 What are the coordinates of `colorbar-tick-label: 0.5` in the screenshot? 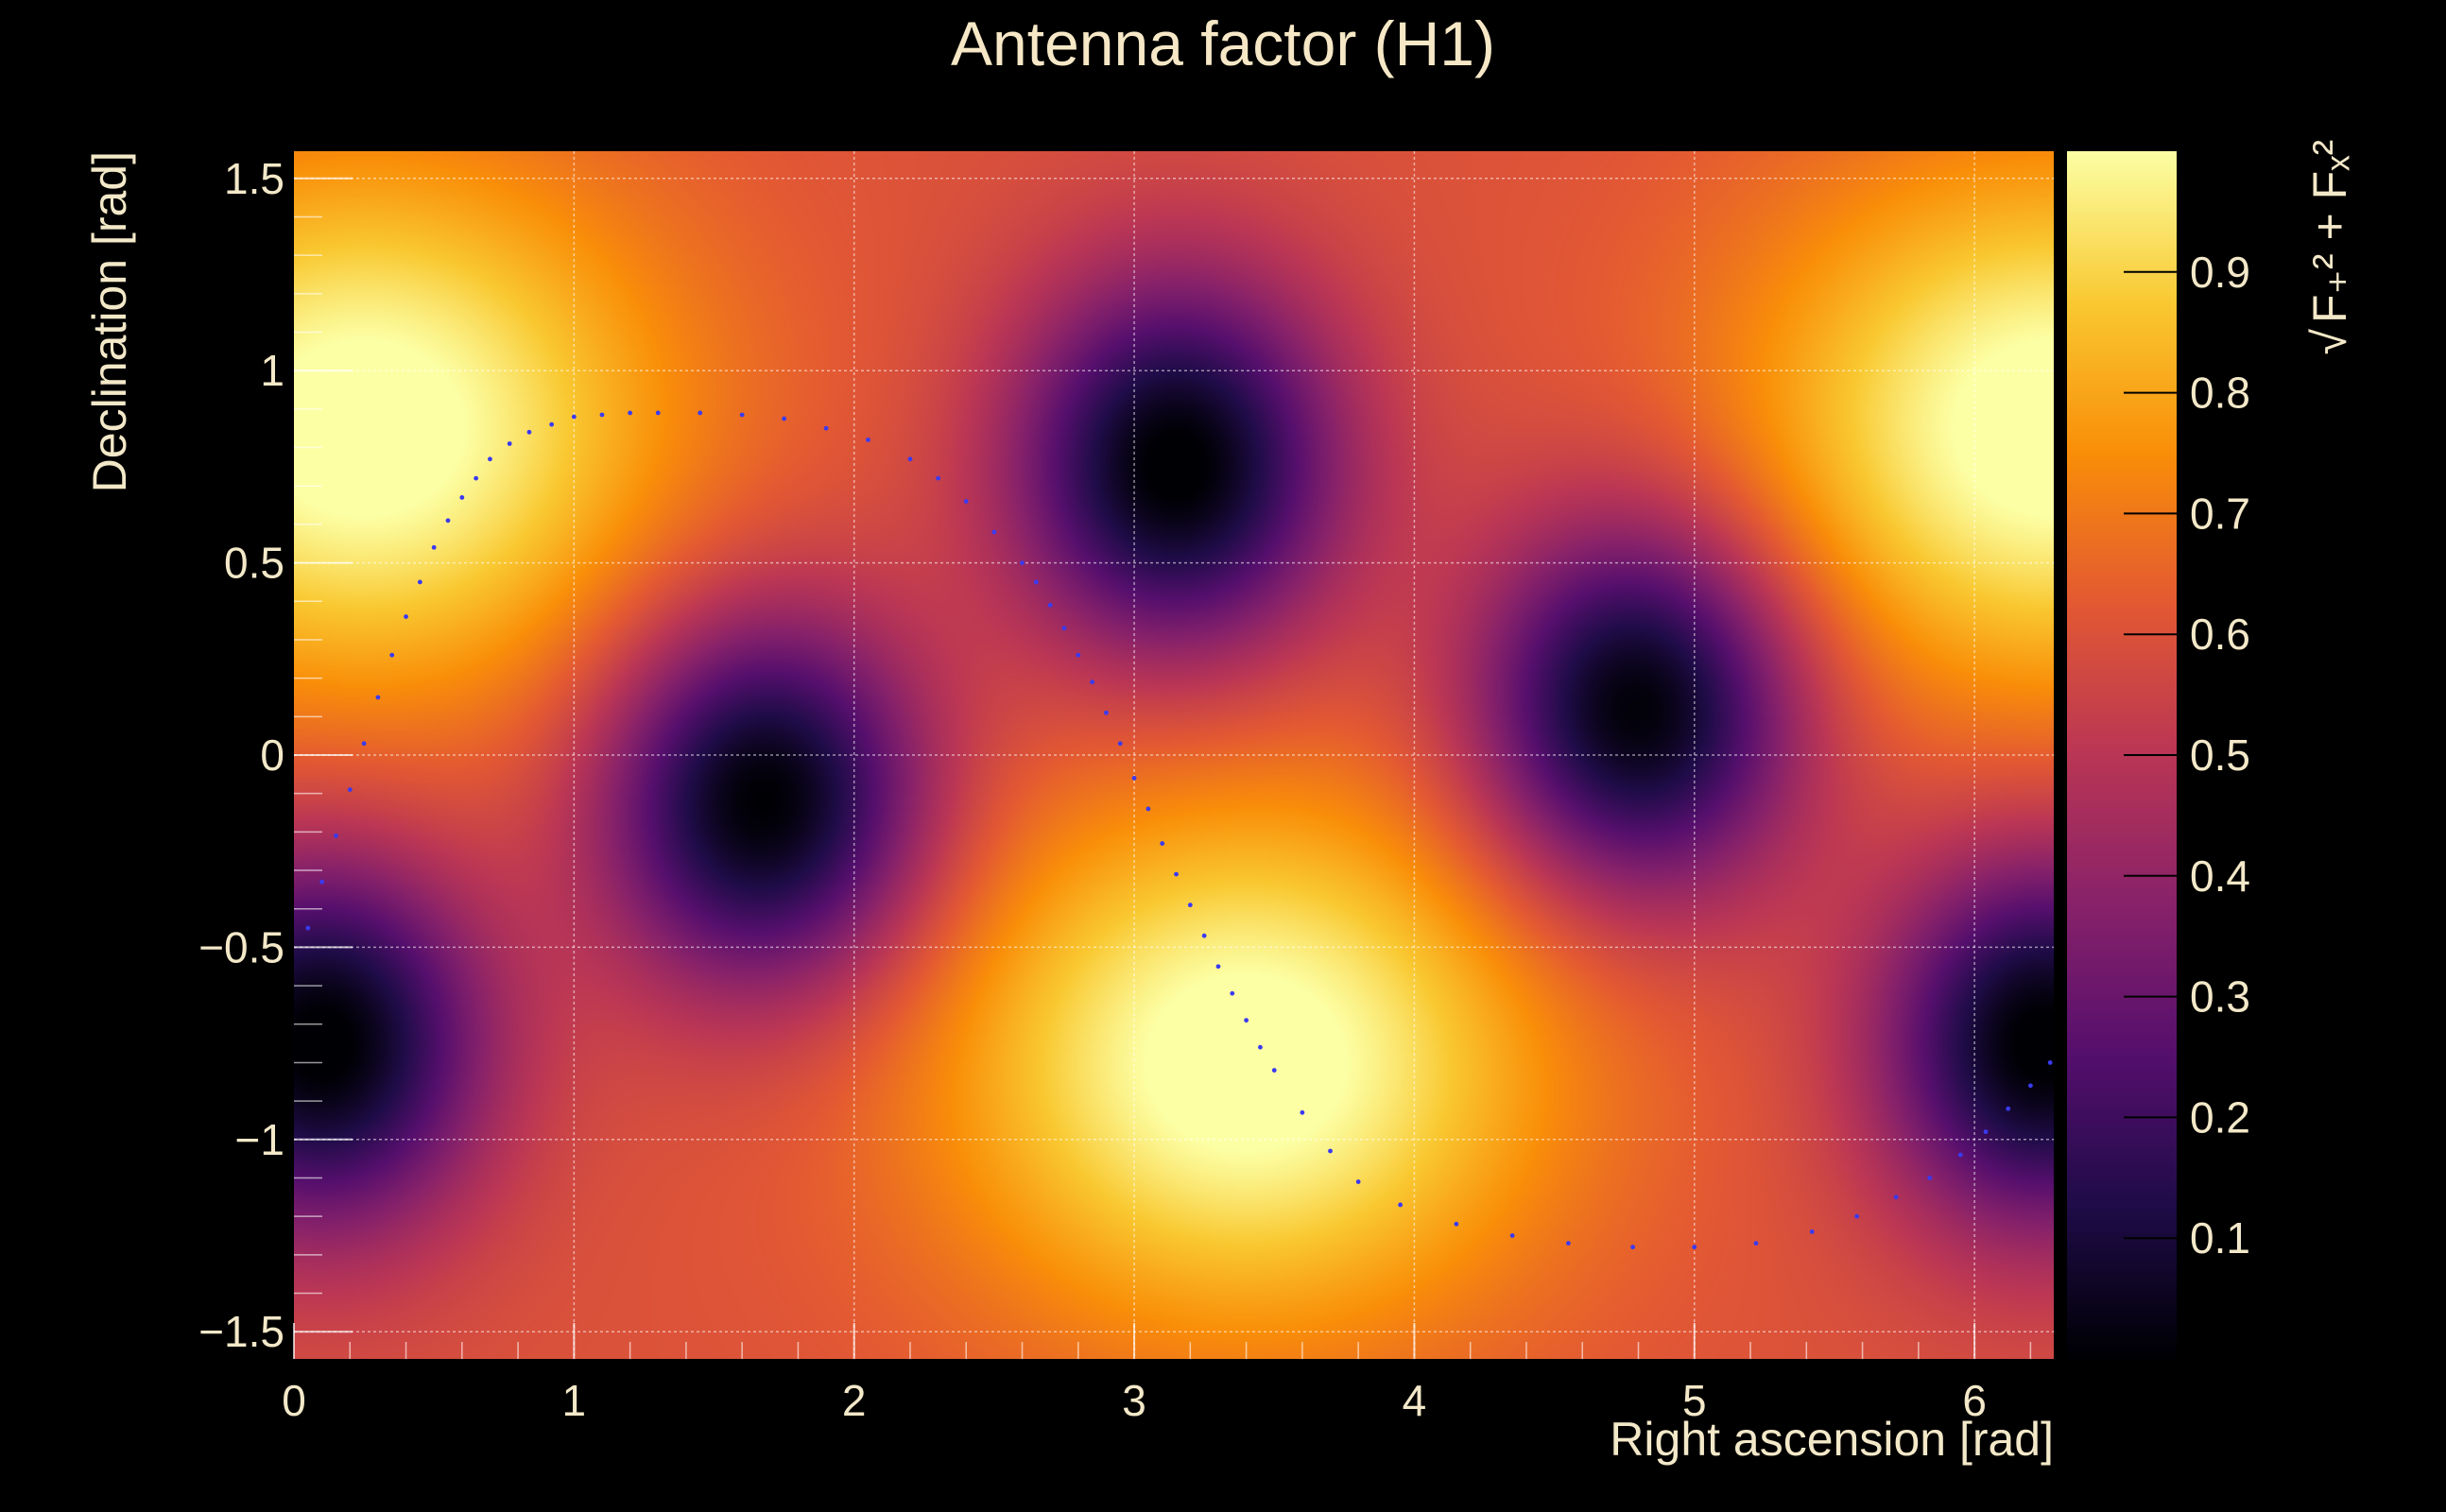 It's located at (2220, 755).